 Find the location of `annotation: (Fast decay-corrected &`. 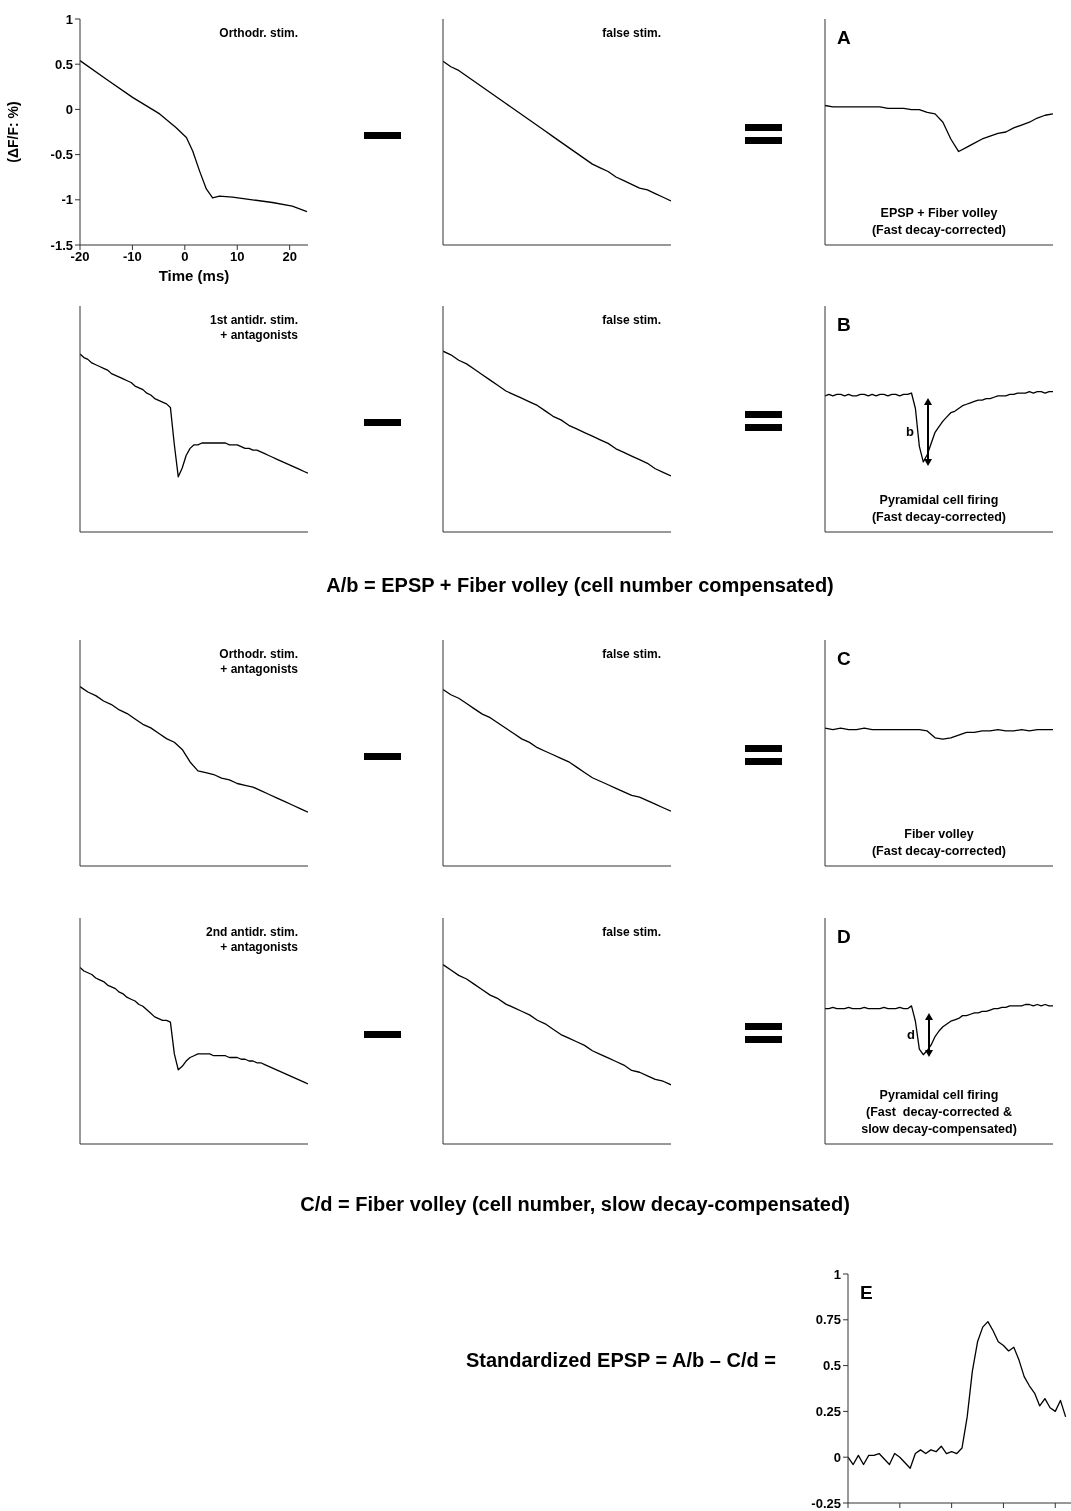

annotation: (Fast decay-corrected & is located at coordinates (939, 1112).